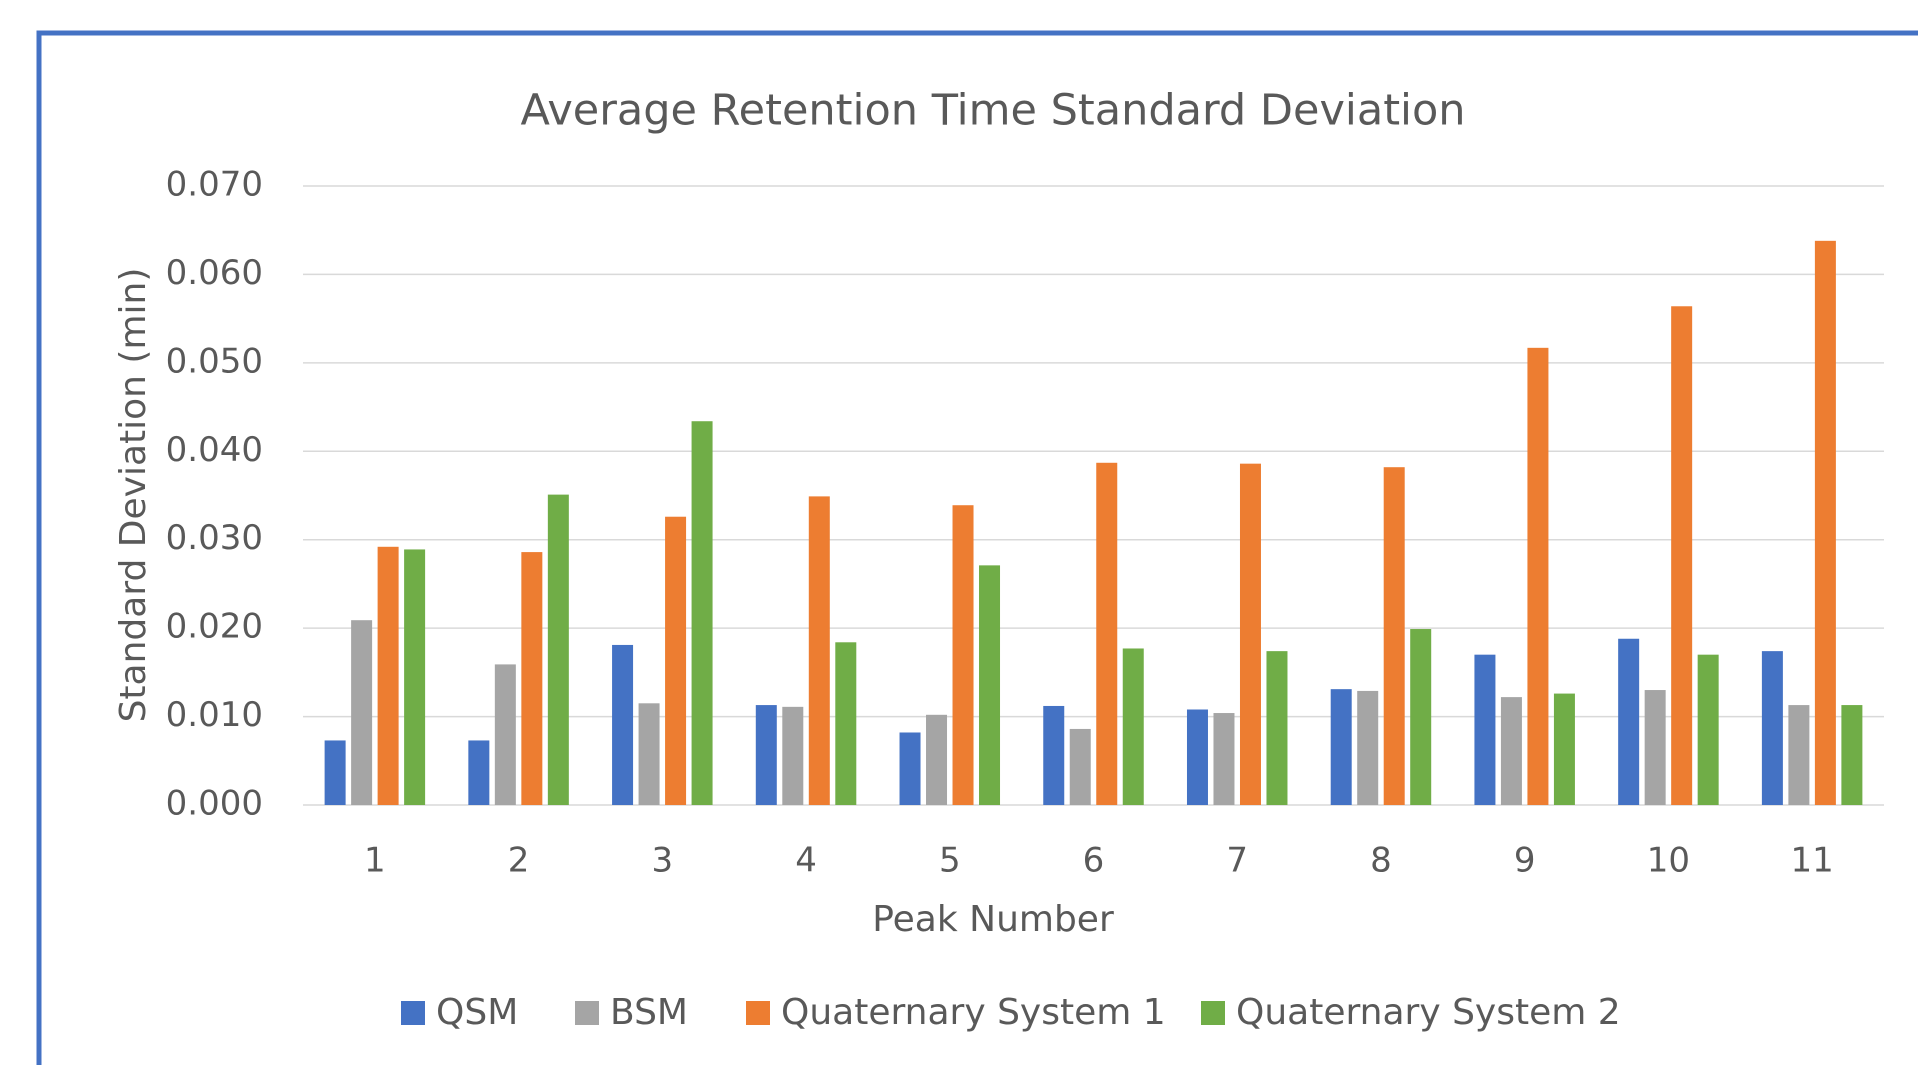 Image resolution: width=1918 pixels, height=1065 pixels. What do you see at coordinates (950, 861) in the screenshot?
I see `x-tick-label: 5` at bounding box center [950, 861].